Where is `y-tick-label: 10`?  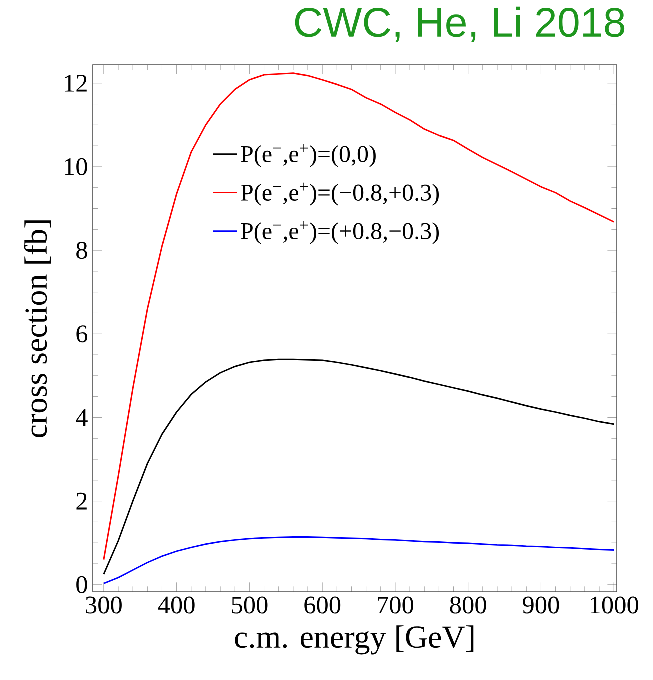 y-tick-label: 10 is located at coordinates (76, 167).